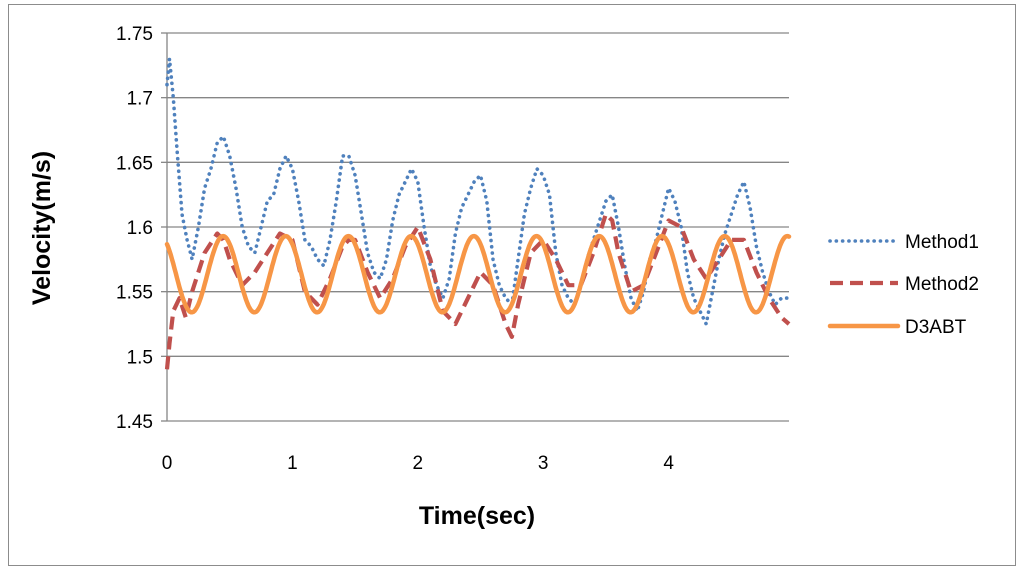 The height and width of the screenshot is (573, 1024). What do you see at coordinates (668, 463) in the screenshot?
I see `x-tick-label: 4` at bounding box center [668, 463].